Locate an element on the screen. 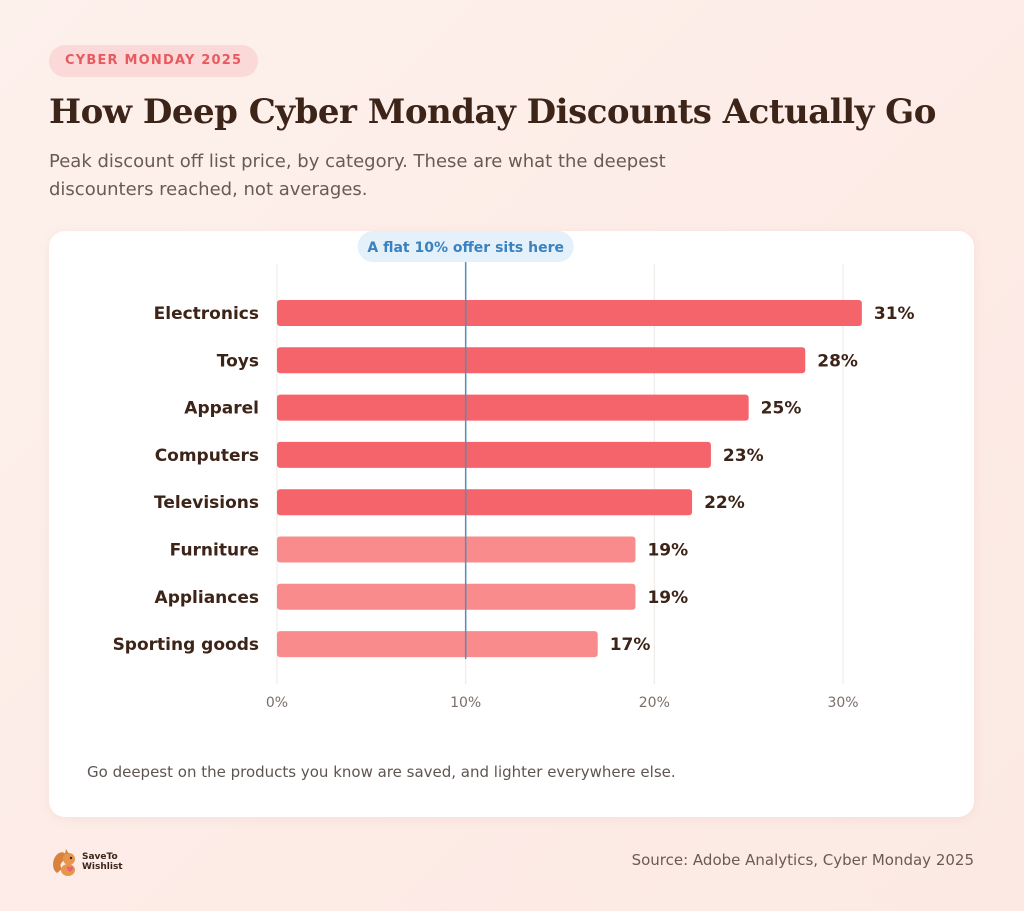 Image resolution: width=1024 pixels, height=911 pixels. category-label: Appliances is located at coordinates (207, 598).